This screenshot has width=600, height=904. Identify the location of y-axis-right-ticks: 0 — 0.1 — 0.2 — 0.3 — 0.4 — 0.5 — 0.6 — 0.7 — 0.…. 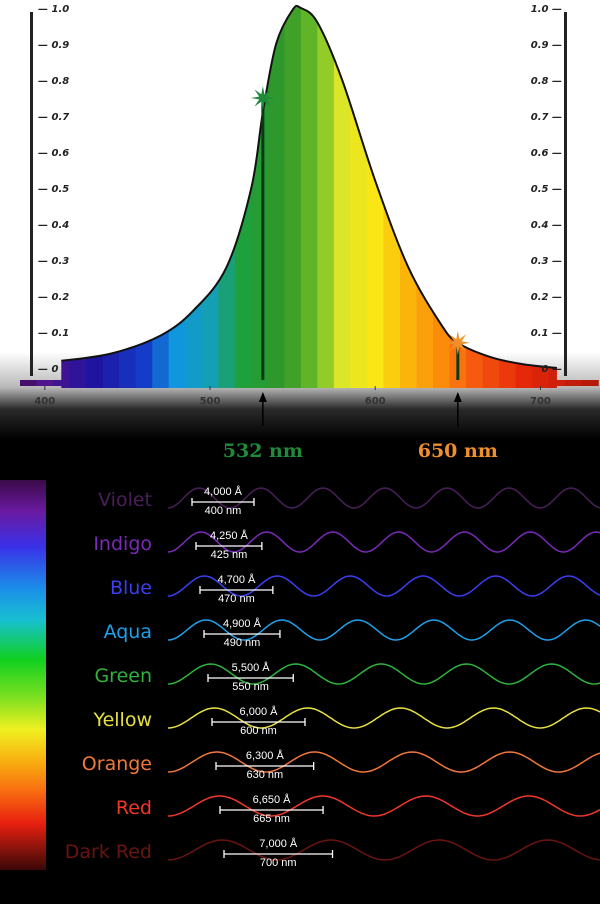
(546, 189).